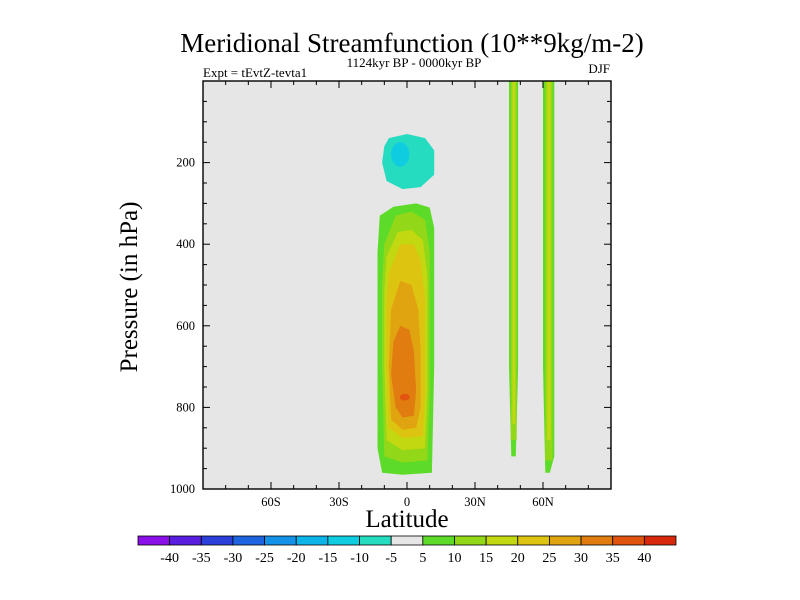 Image resolution: width=800 pixels, height=600 pixels. Describe the element at coordinates (422, 558) in the screenshot. I see `colorbar-label: 5` at that location.